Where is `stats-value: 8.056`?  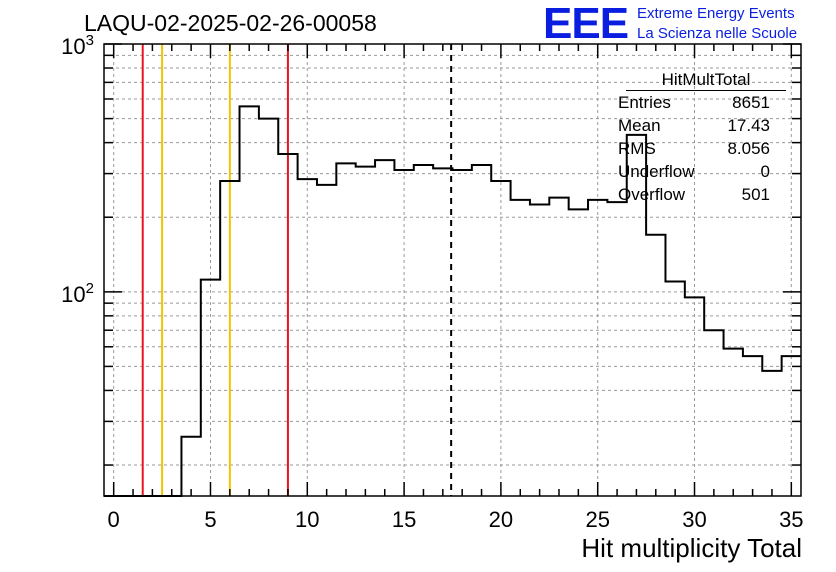 stats-value: 8.056 is located at coordinates (748, 148).